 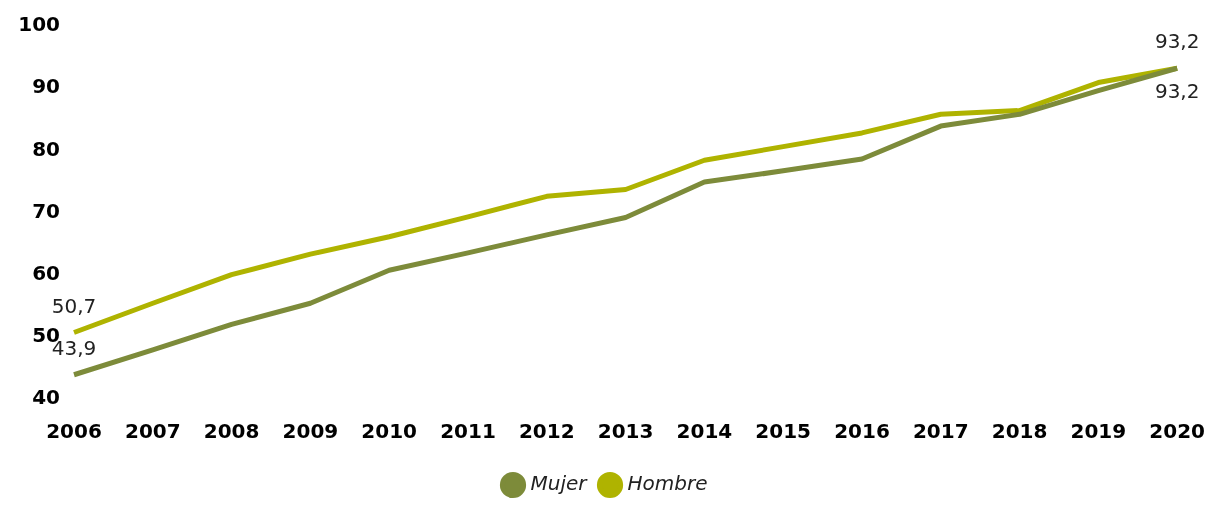 What do you see at coordinates (152, 431) in the screenshot?
I see `x-tick-label: 2007` at bounding box center [152, 431].